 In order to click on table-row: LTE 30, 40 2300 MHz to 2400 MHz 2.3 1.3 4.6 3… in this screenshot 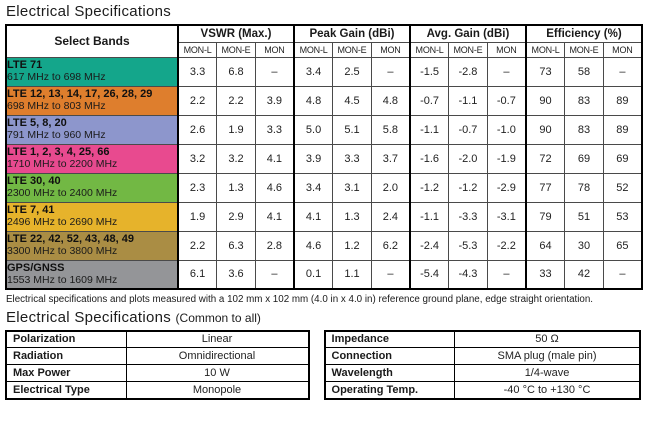, I will do `click(324, 187)`.